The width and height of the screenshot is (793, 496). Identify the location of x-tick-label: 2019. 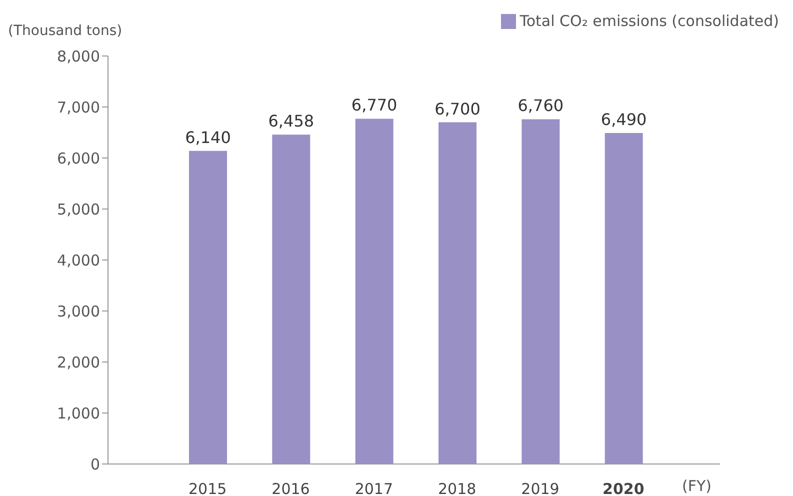
(540, 488).